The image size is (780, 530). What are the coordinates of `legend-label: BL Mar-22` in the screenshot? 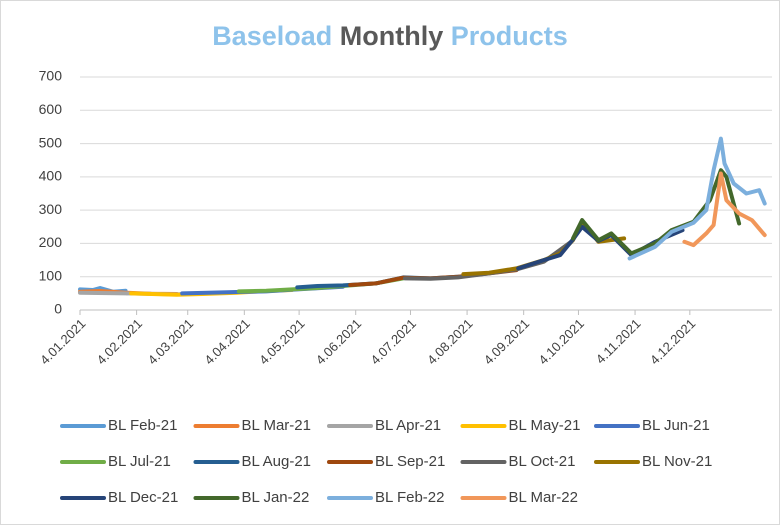 It's located at (543, 497).